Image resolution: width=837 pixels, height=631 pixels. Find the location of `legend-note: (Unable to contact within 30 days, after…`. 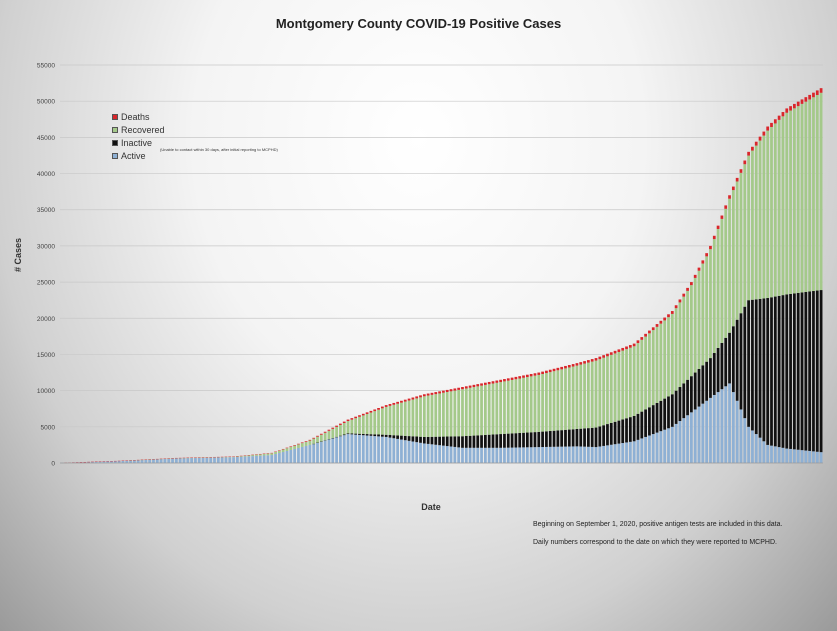

legend-note: (Unable to contact within 30 days, after… is located at coordinates (219, 149).